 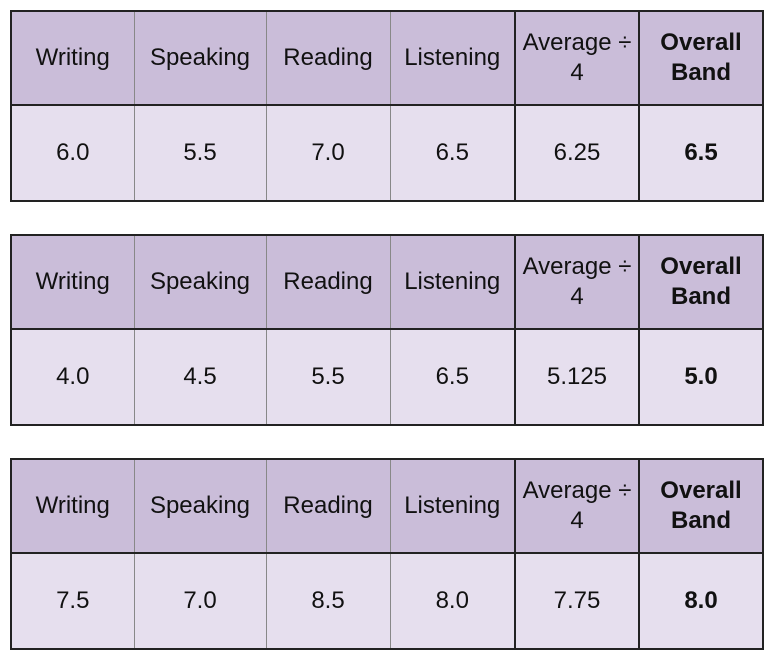 What do you see at coordinates (701, 377) in the screenshot?
I see `score-cell: 5.0` at bounding box center [701, 377].